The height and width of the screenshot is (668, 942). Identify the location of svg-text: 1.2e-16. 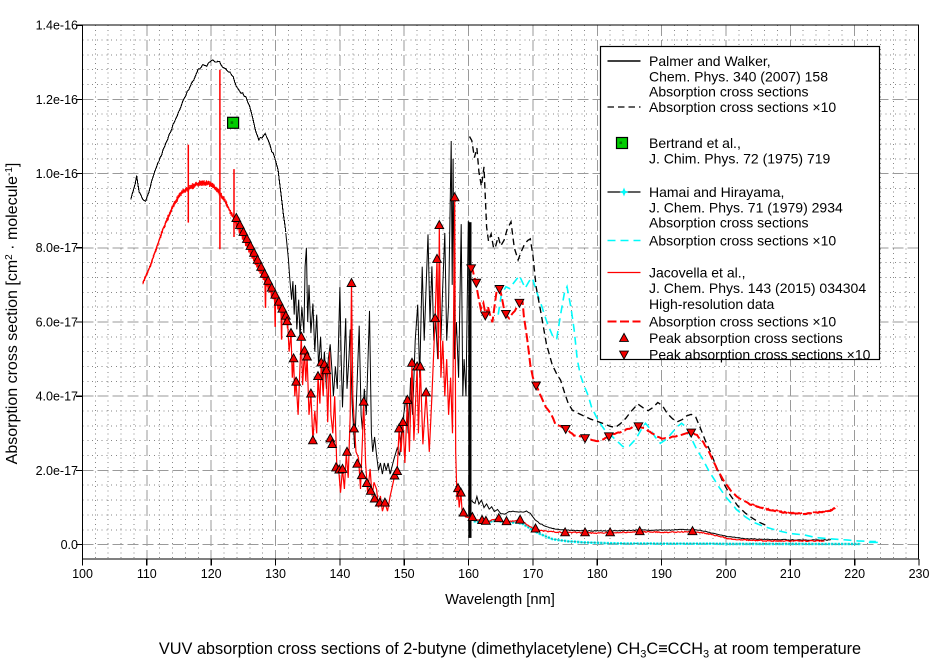
(57, 100).